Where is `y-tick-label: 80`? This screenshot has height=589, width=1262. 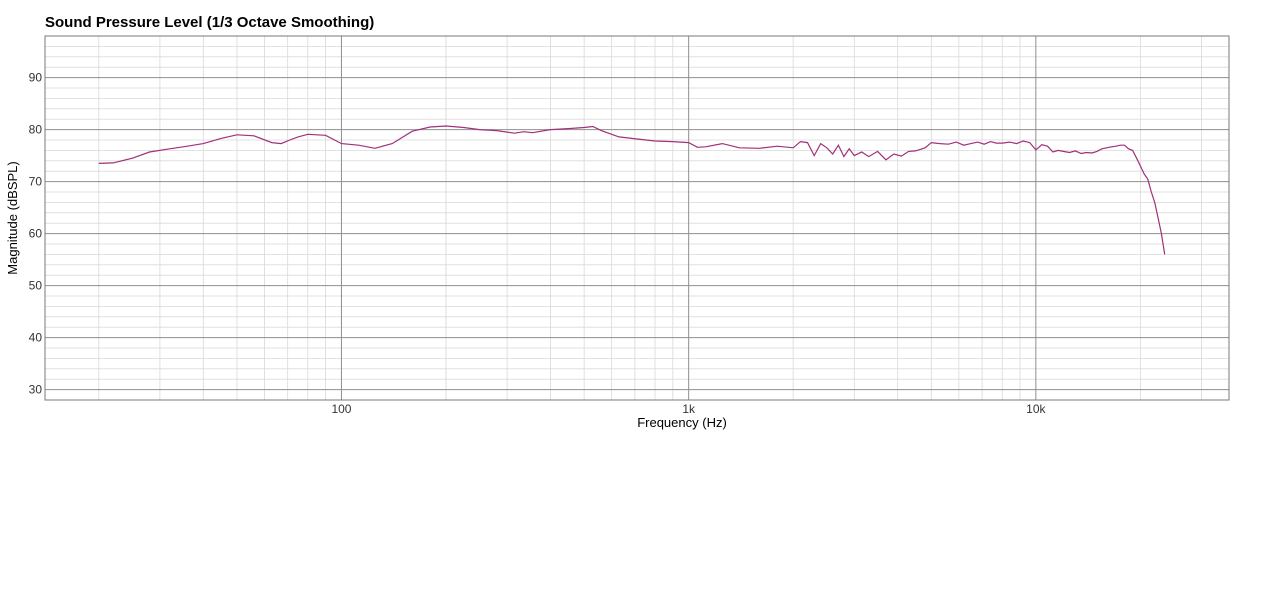
y-tick-label: 80 is located at coordinates (36, 130).